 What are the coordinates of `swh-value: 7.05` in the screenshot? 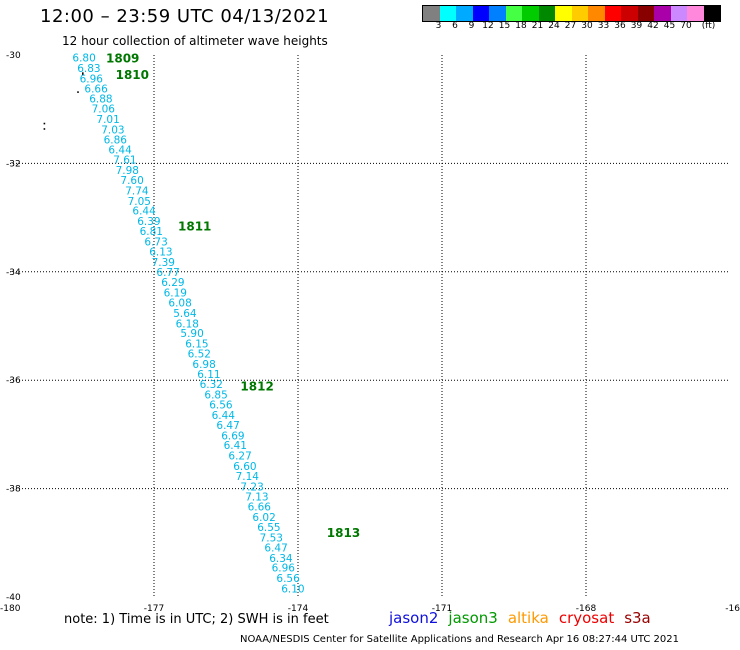 It's located at (139, 202).